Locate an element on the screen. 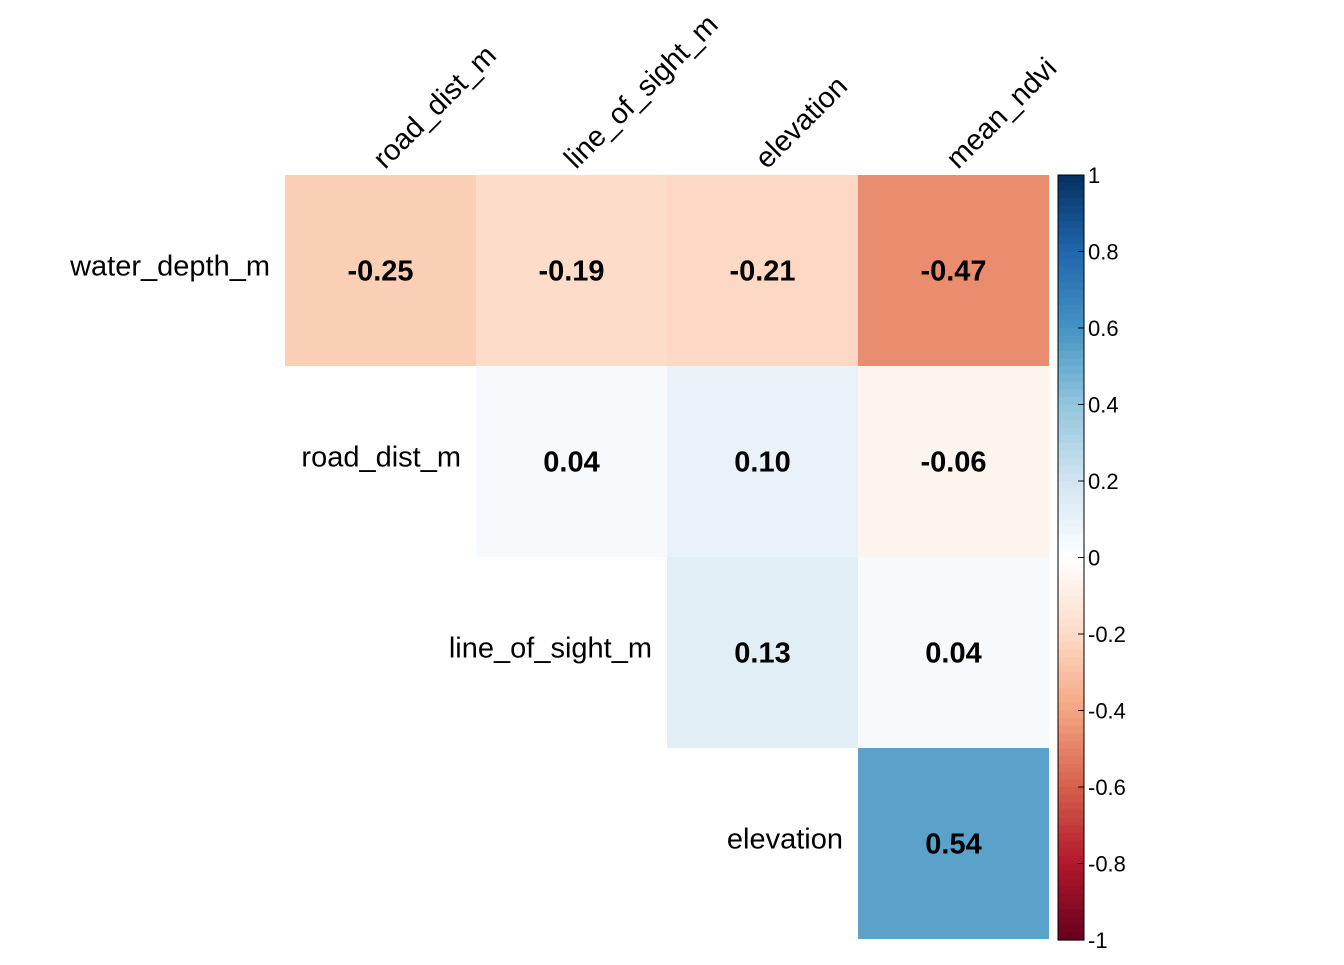  cell-value-label: -0.06 is located at coordinates (953, 463).